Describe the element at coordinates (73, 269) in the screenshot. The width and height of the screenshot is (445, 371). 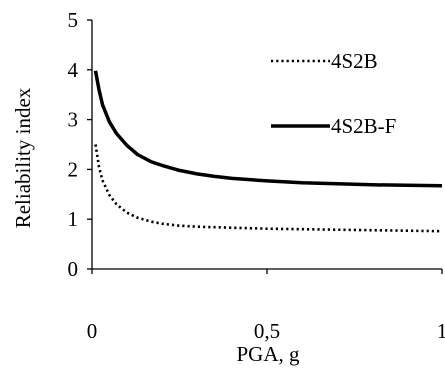
I see `y-tick-label: 0` at that location.